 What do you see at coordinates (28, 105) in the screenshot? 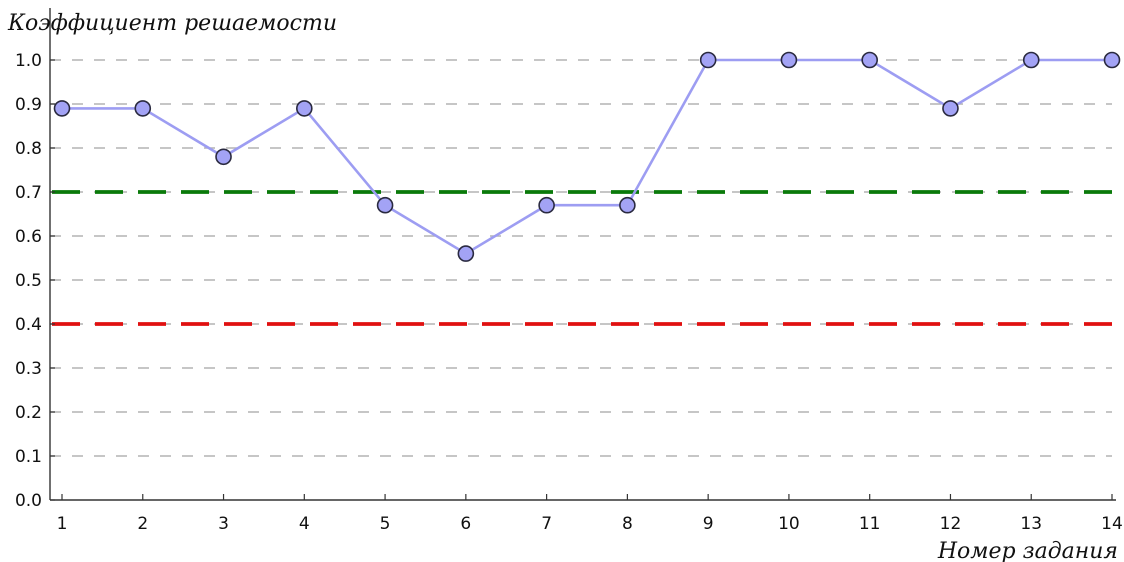
I see `y-tick-label: 0.9` at bounding box center [28, 105].